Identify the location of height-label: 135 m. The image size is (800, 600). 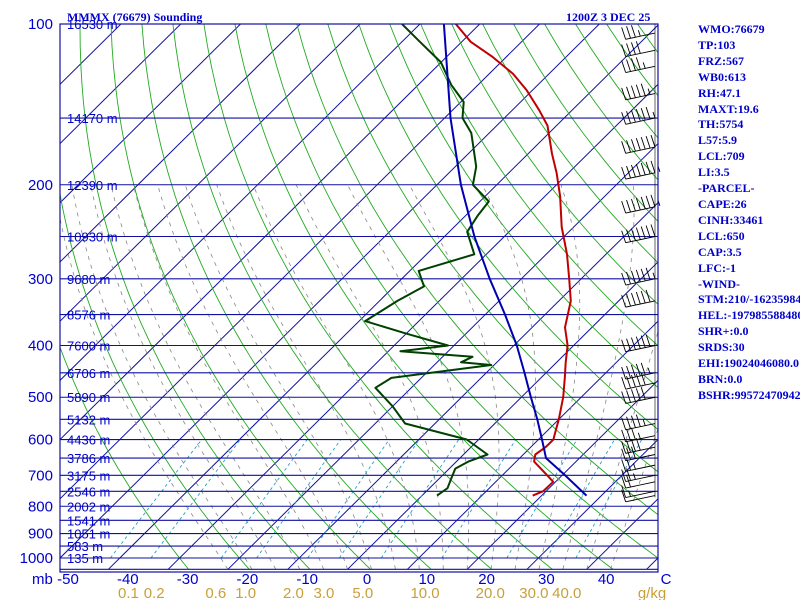
(85, 558).